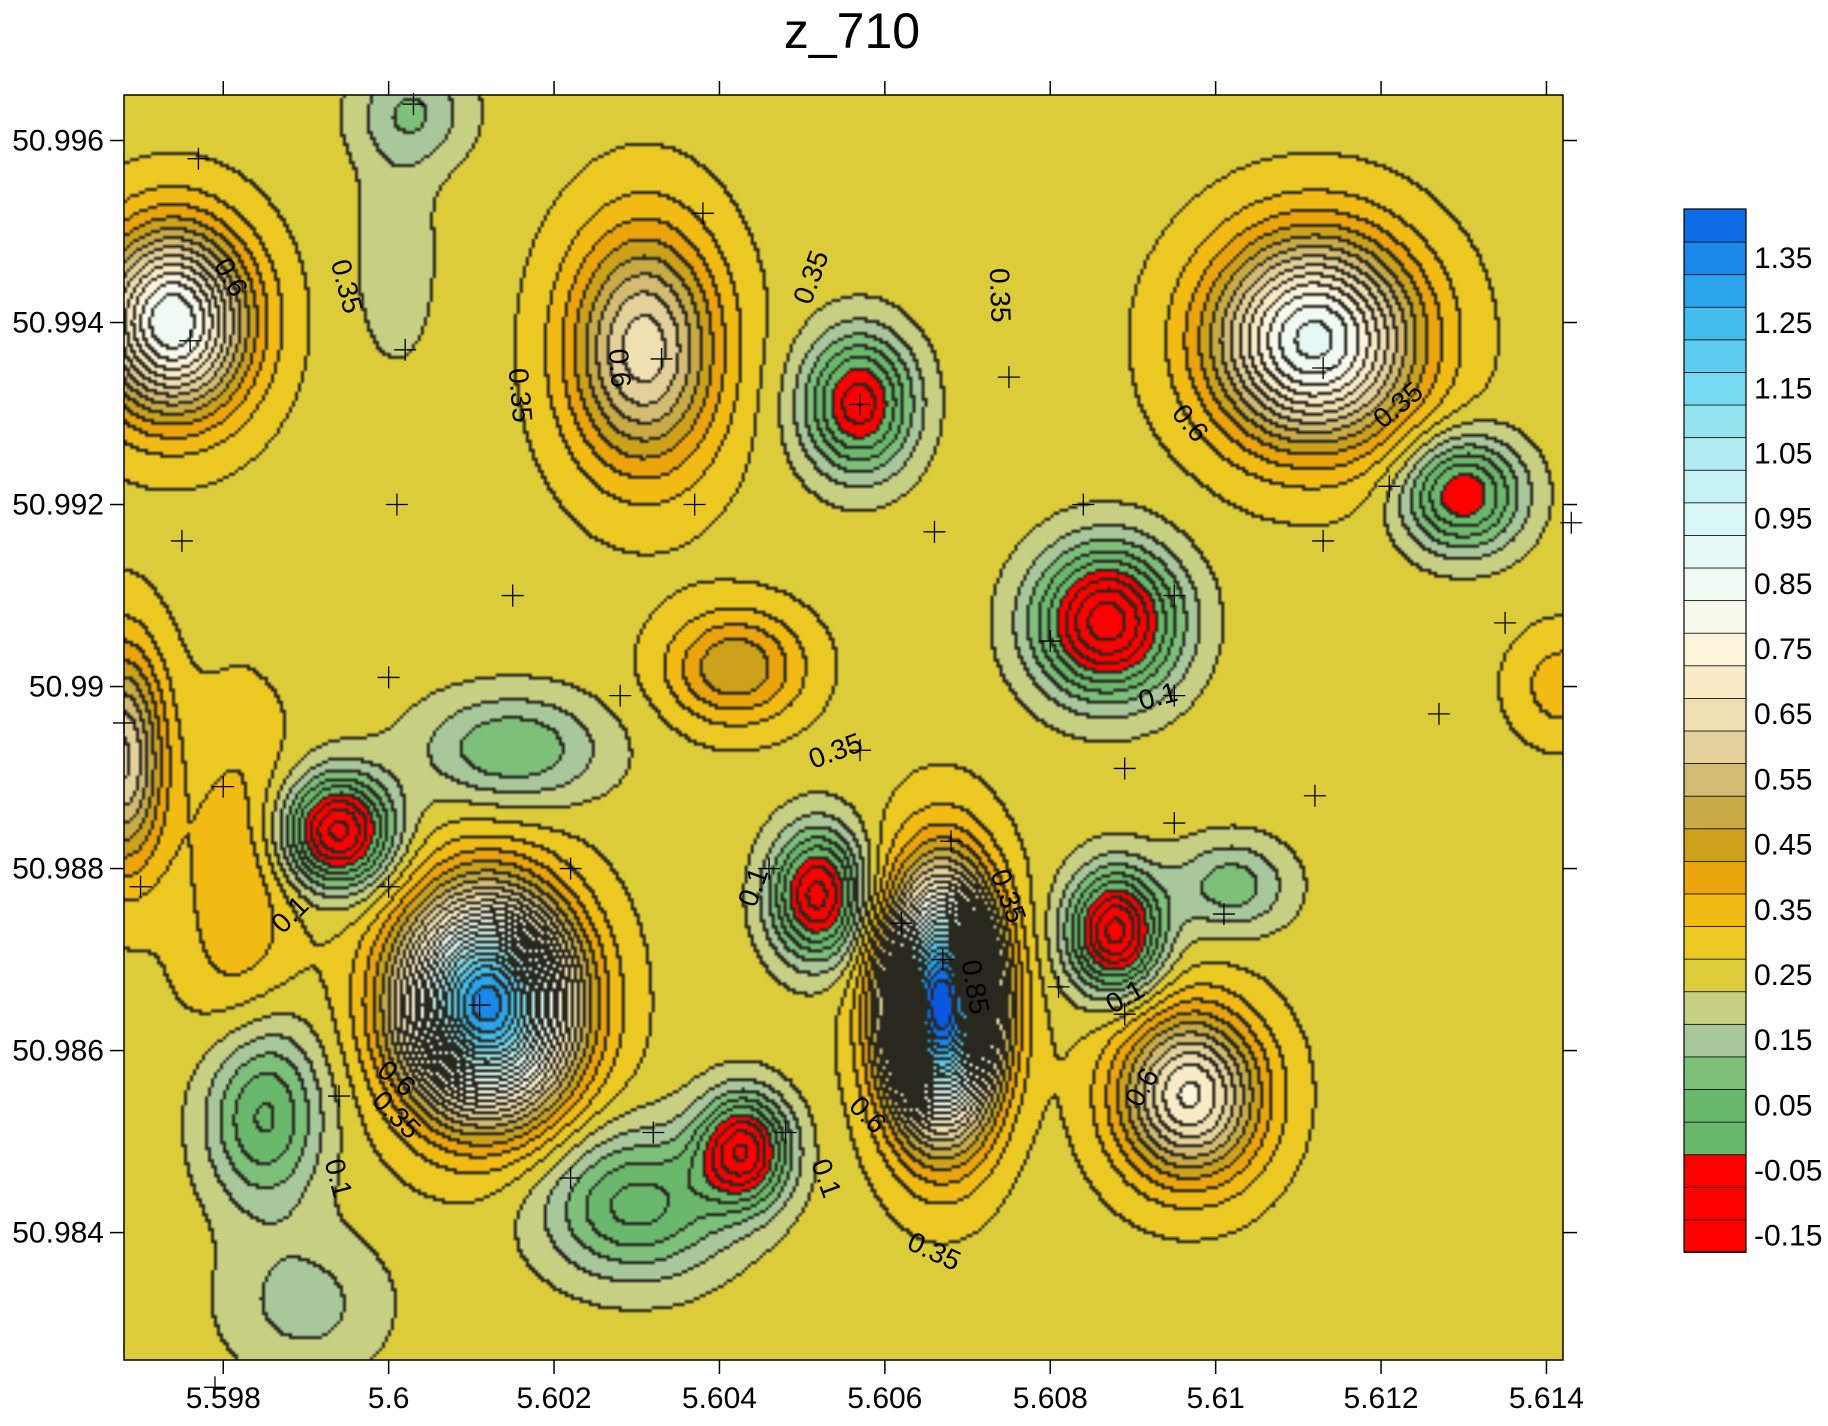 The image size is (1828, 1426). I want to click on x-tick-label: 5.606, so click(884, 1398).